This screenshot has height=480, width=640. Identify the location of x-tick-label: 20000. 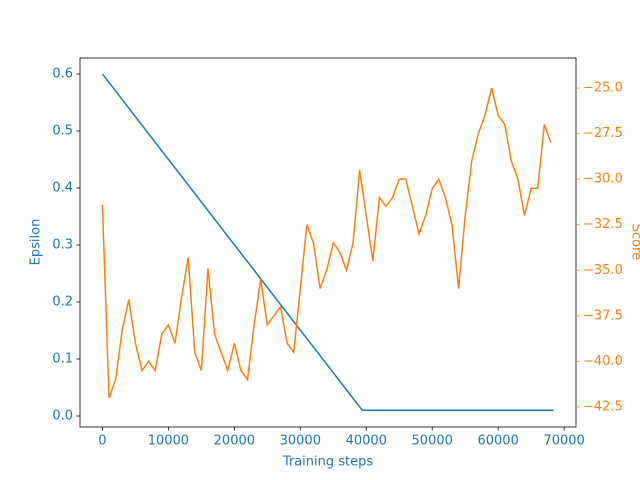
(234, 441).